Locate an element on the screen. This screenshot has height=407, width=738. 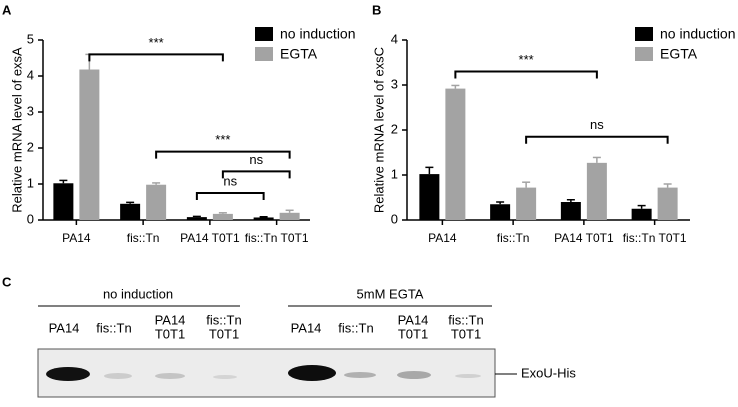
y-axis-label: Relative mRNA level of exsA is located at coordinates (16, 130).